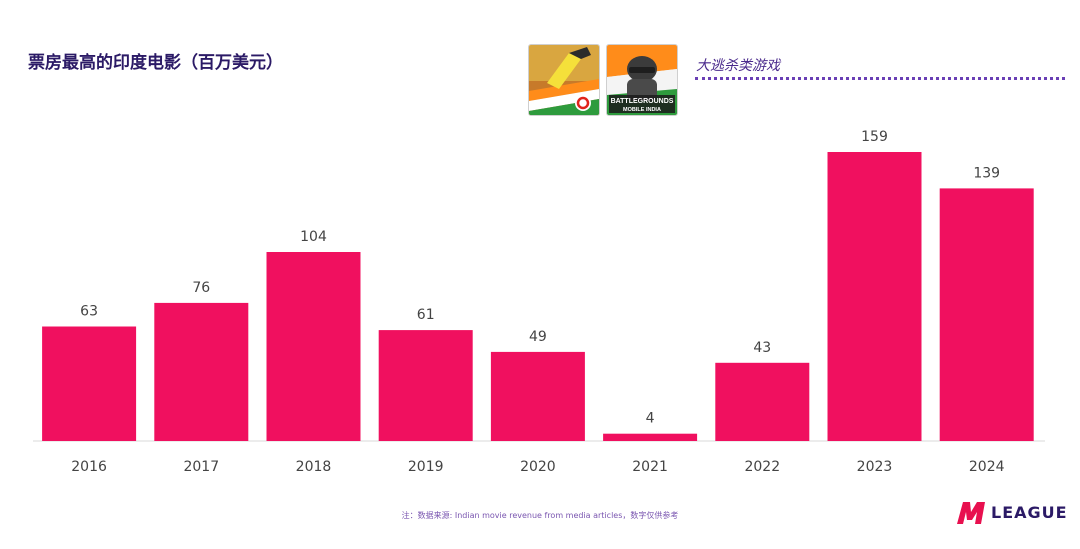  Describe the element at coordinates (874, 296) in the screenshot. I see `bar-2023` at that location.